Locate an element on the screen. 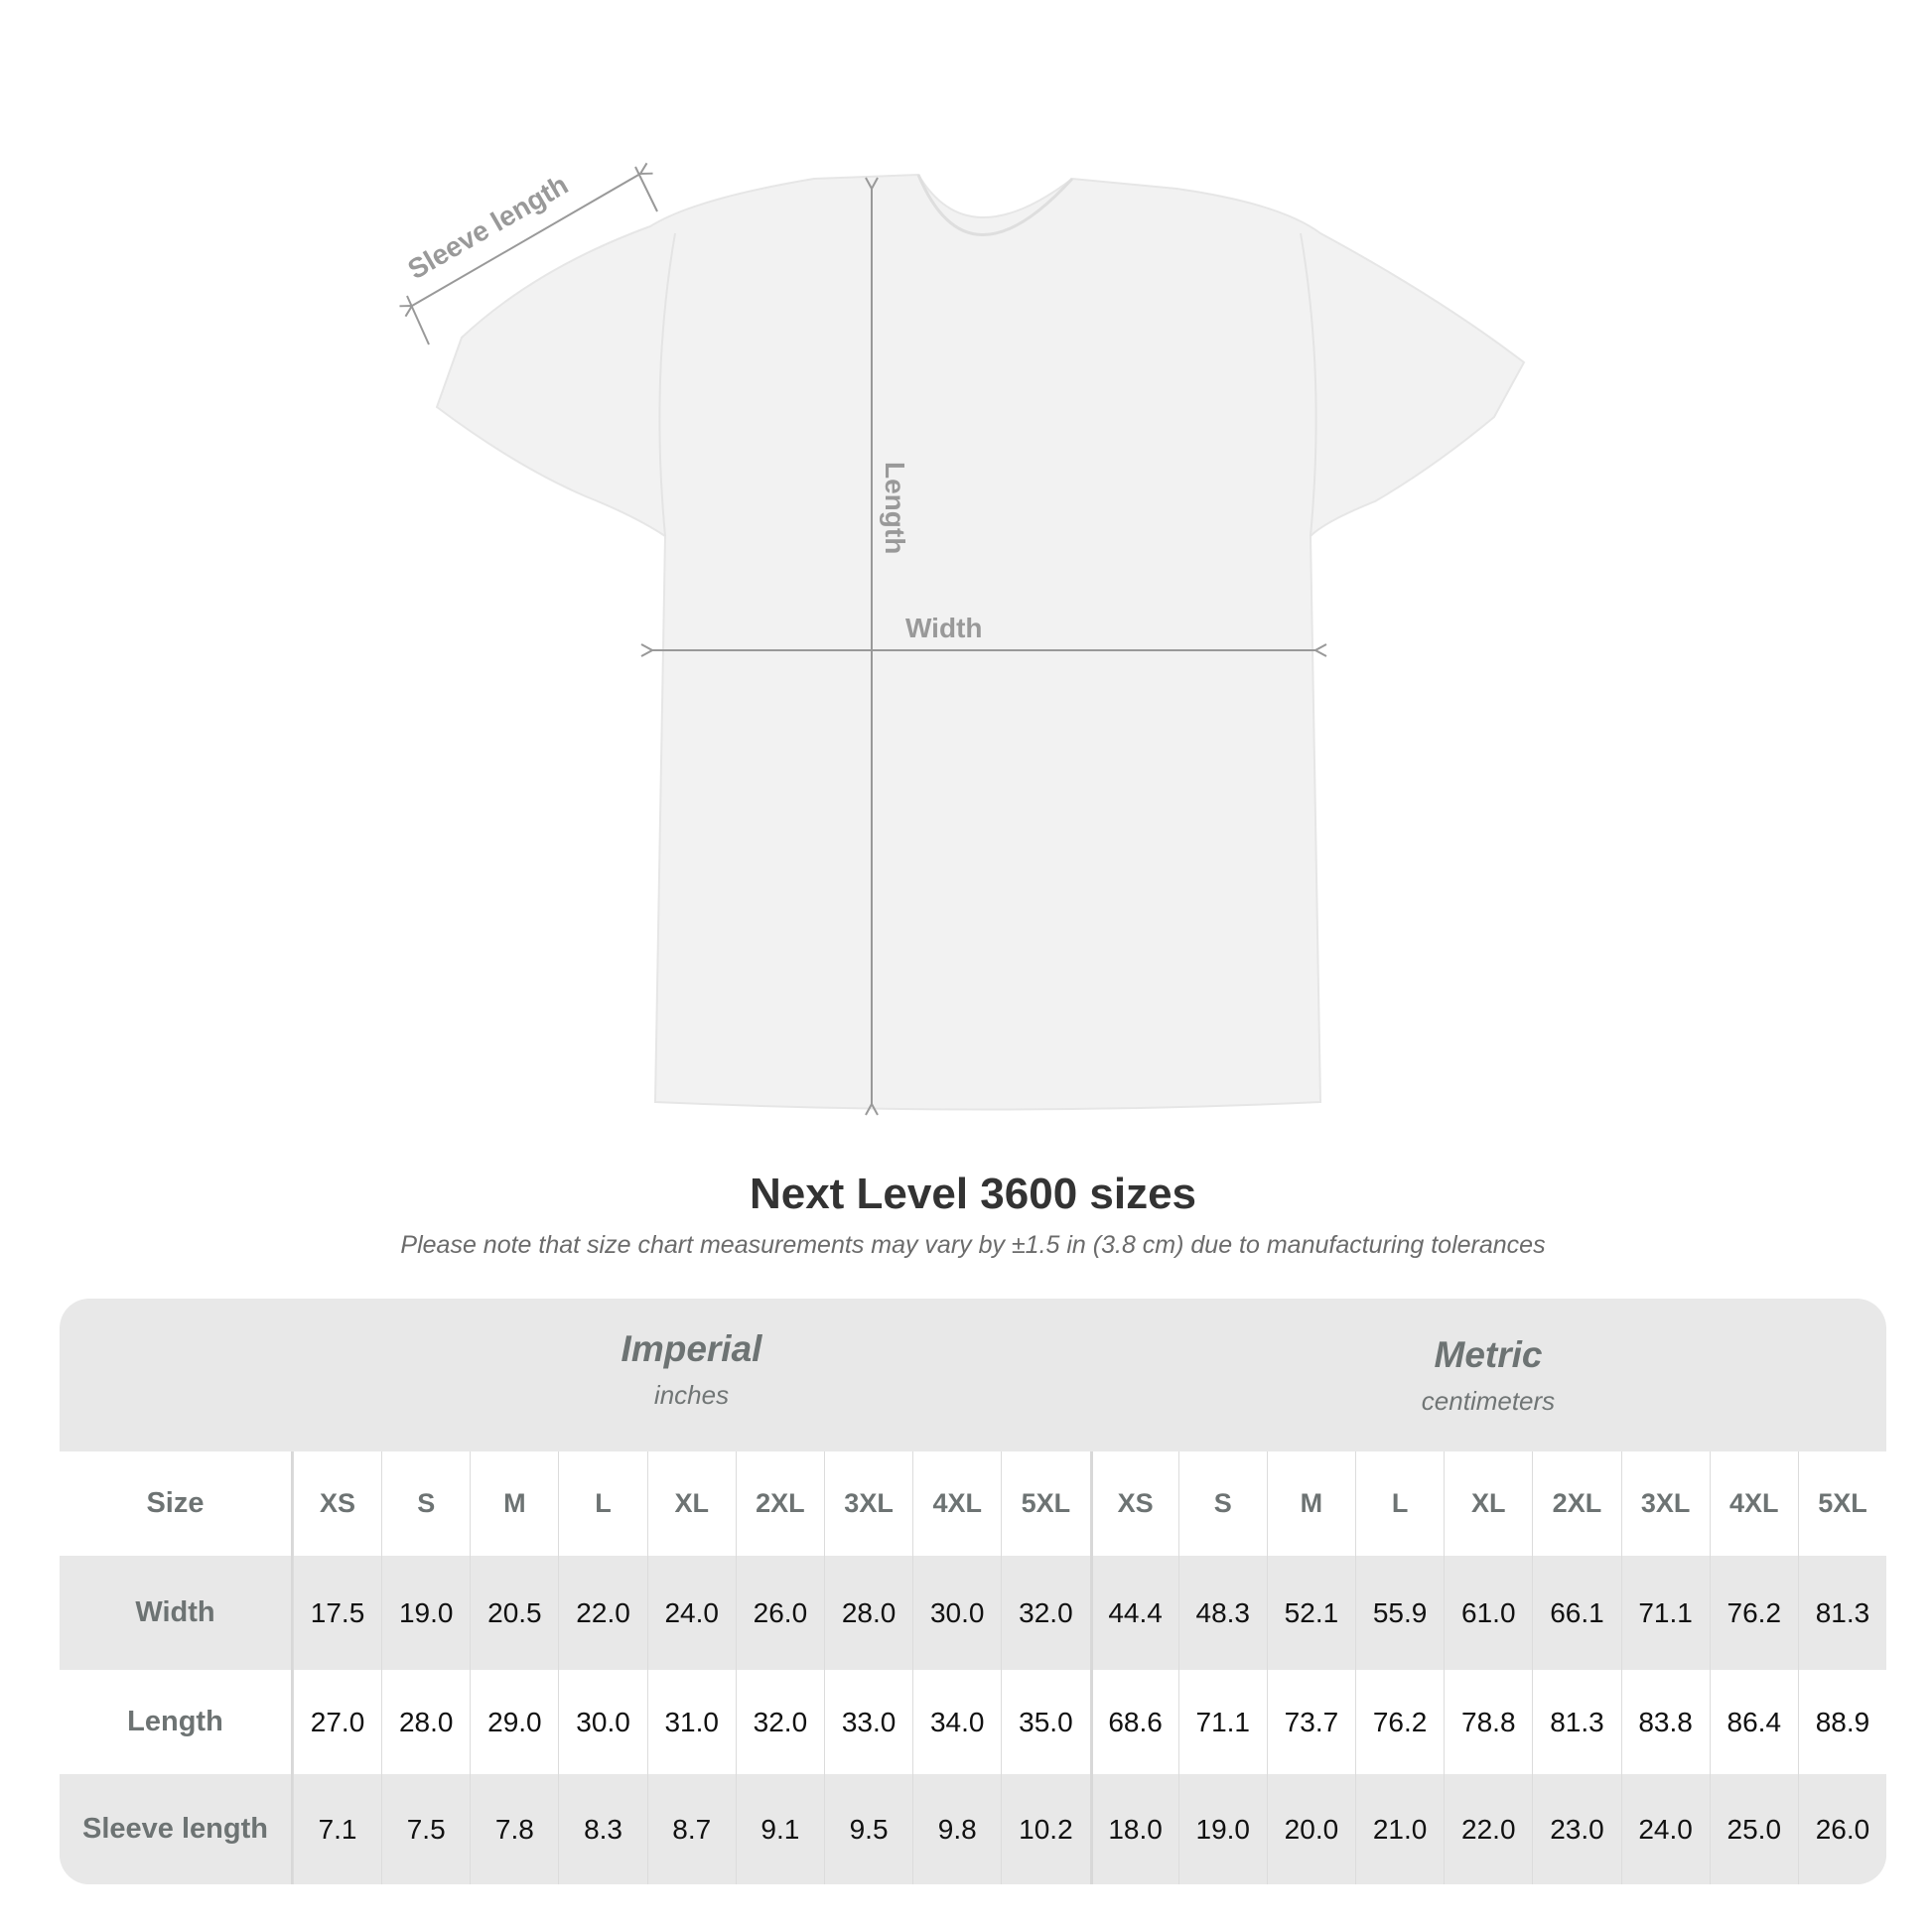 This screenshot has height=1932, width=1932. metric-sleeve-cell: 19.0 is located at coordinates (1222, 1829).